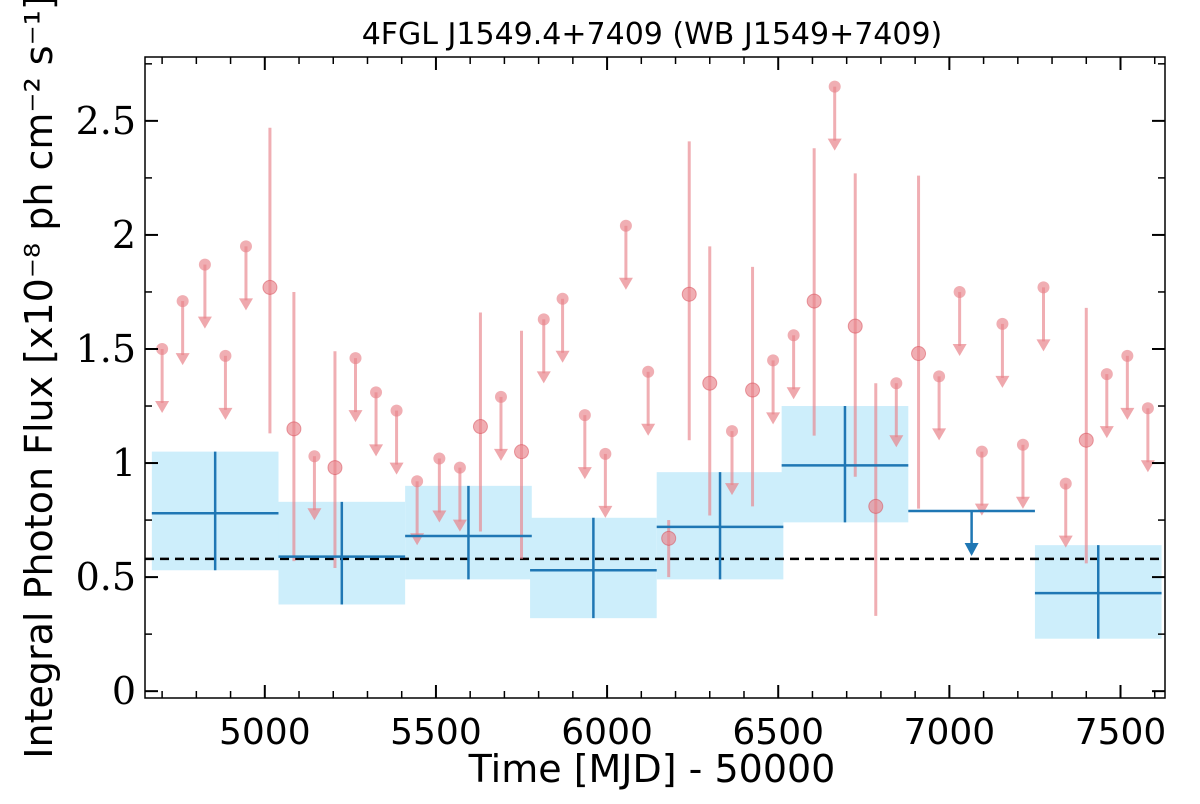 This screenshot has width=1200, height=804. I want to click on coarse-upper-limit-arrowhead, so click(971, 549).